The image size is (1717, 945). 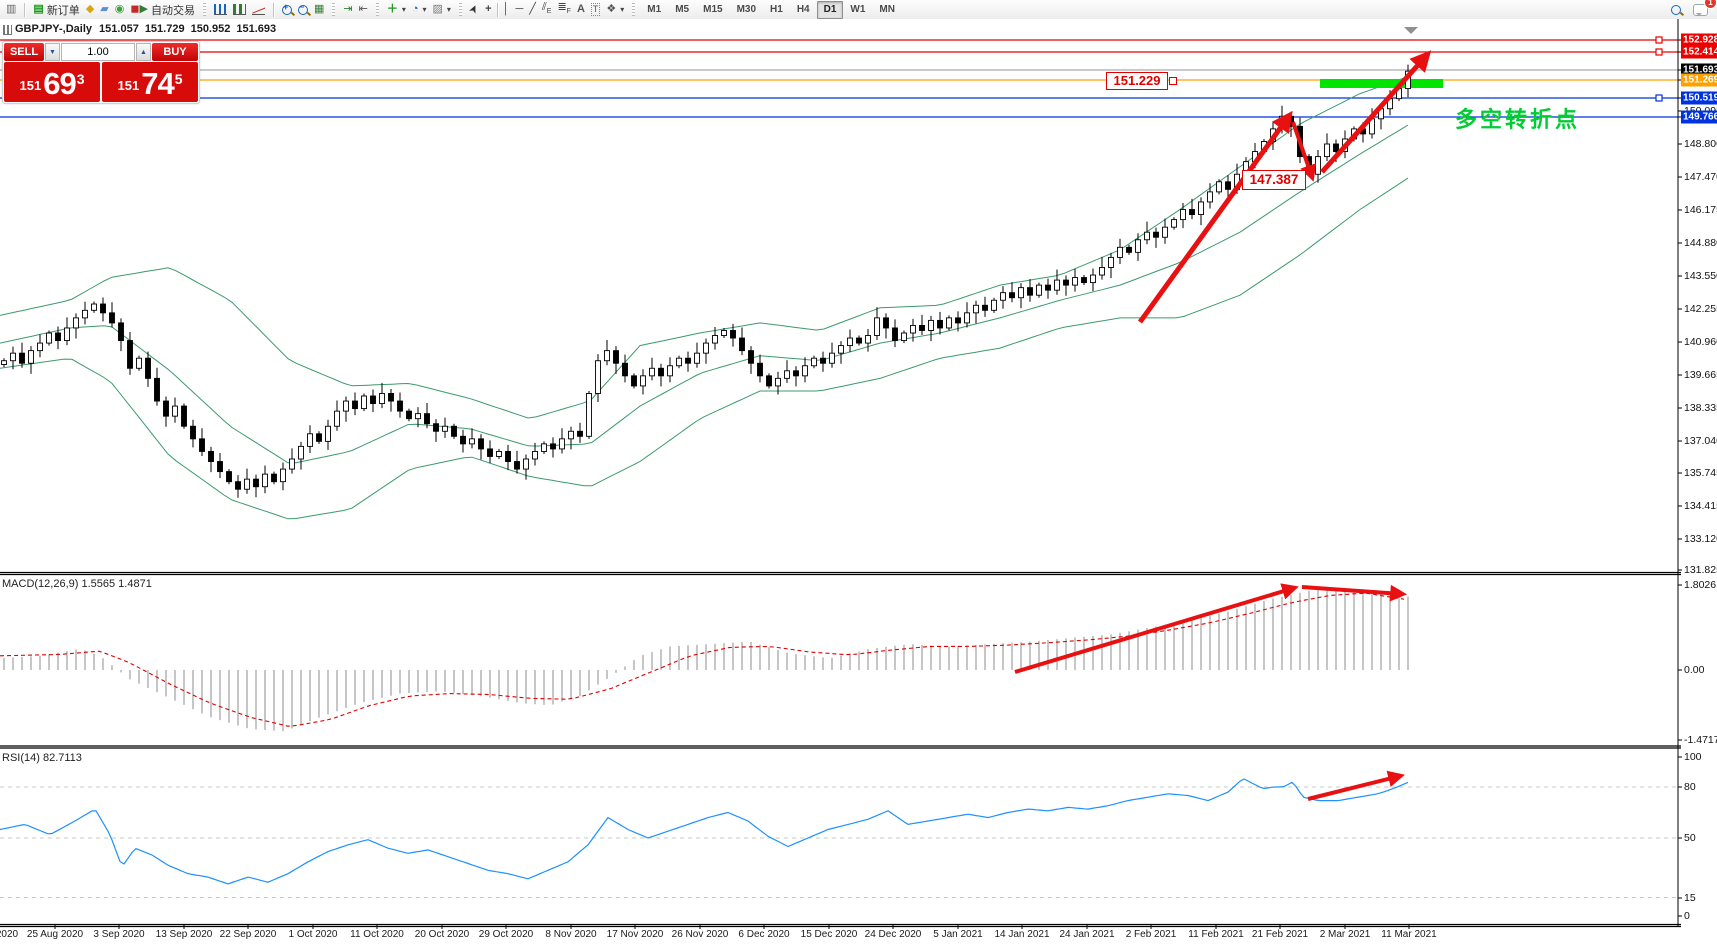 I want to click on indicators-button: ＋ ▾, so click(x=396, y=9).